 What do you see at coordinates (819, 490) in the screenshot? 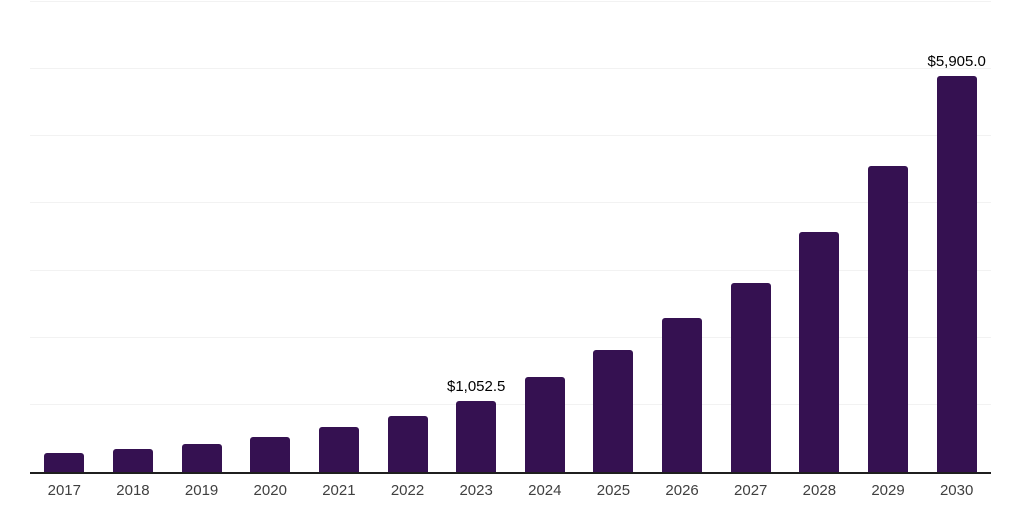
I see `x-tick-label: 2028` at bounding box center [819, 490].